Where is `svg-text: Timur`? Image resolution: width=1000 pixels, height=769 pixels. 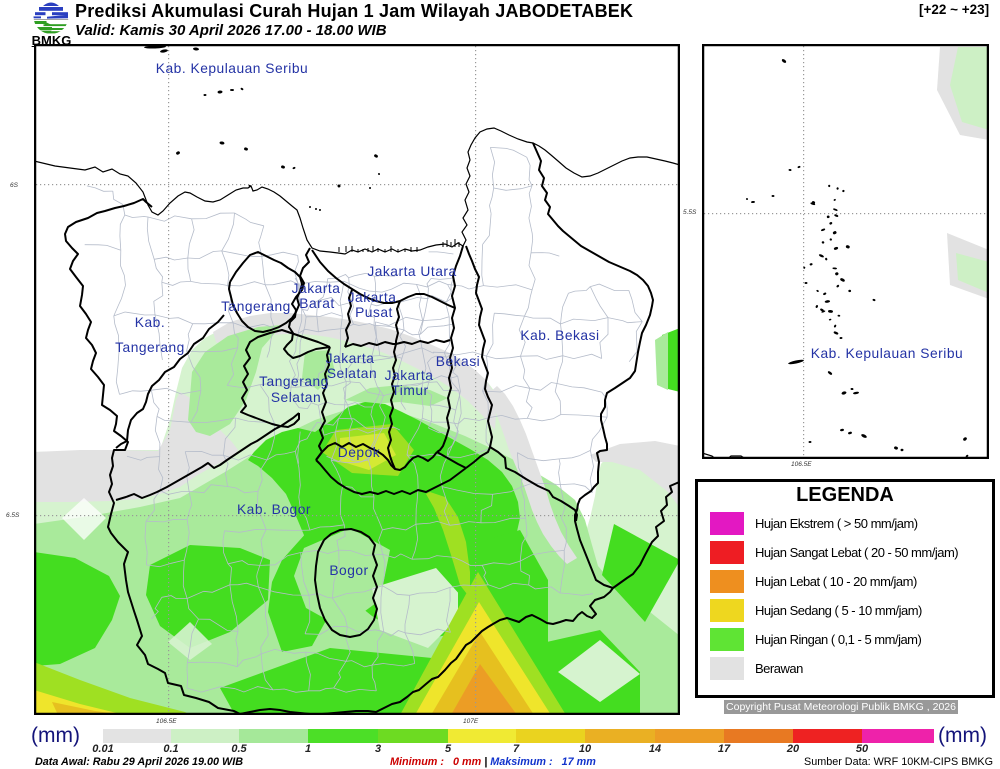
svg-text: Timur is located at coordinates (409, 390).